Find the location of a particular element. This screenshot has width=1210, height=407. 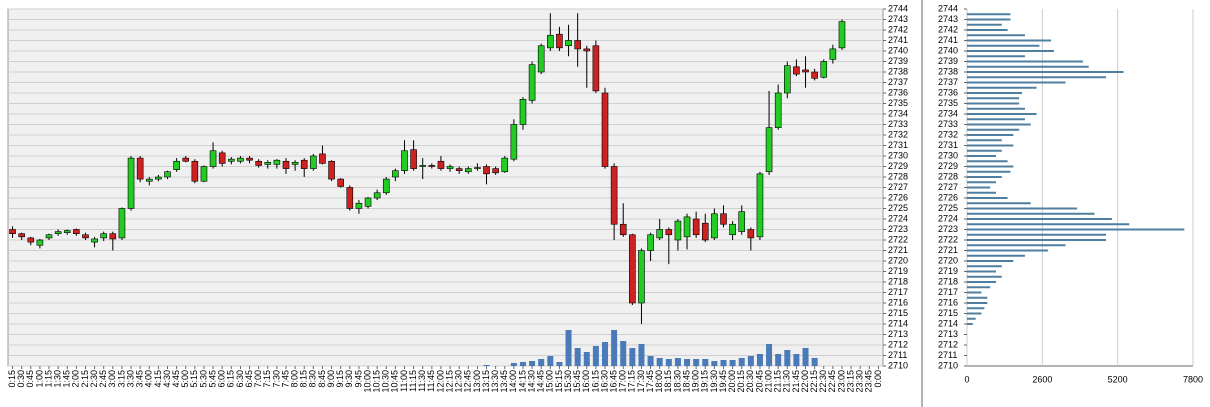

y-tick-label: 2740 is located at coordinates (948, 50).